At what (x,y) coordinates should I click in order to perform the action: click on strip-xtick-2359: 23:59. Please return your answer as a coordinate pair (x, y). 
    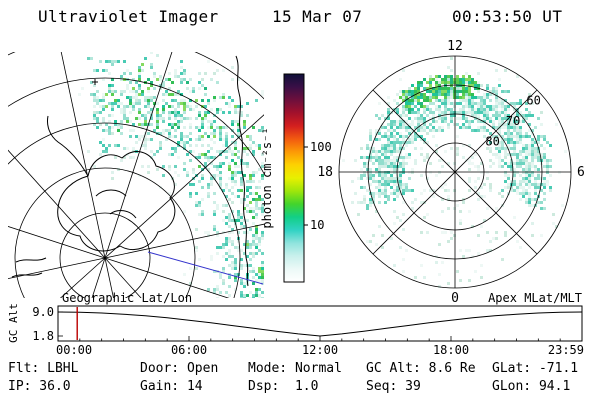
    Looking at the image, I should click on (566, 350).